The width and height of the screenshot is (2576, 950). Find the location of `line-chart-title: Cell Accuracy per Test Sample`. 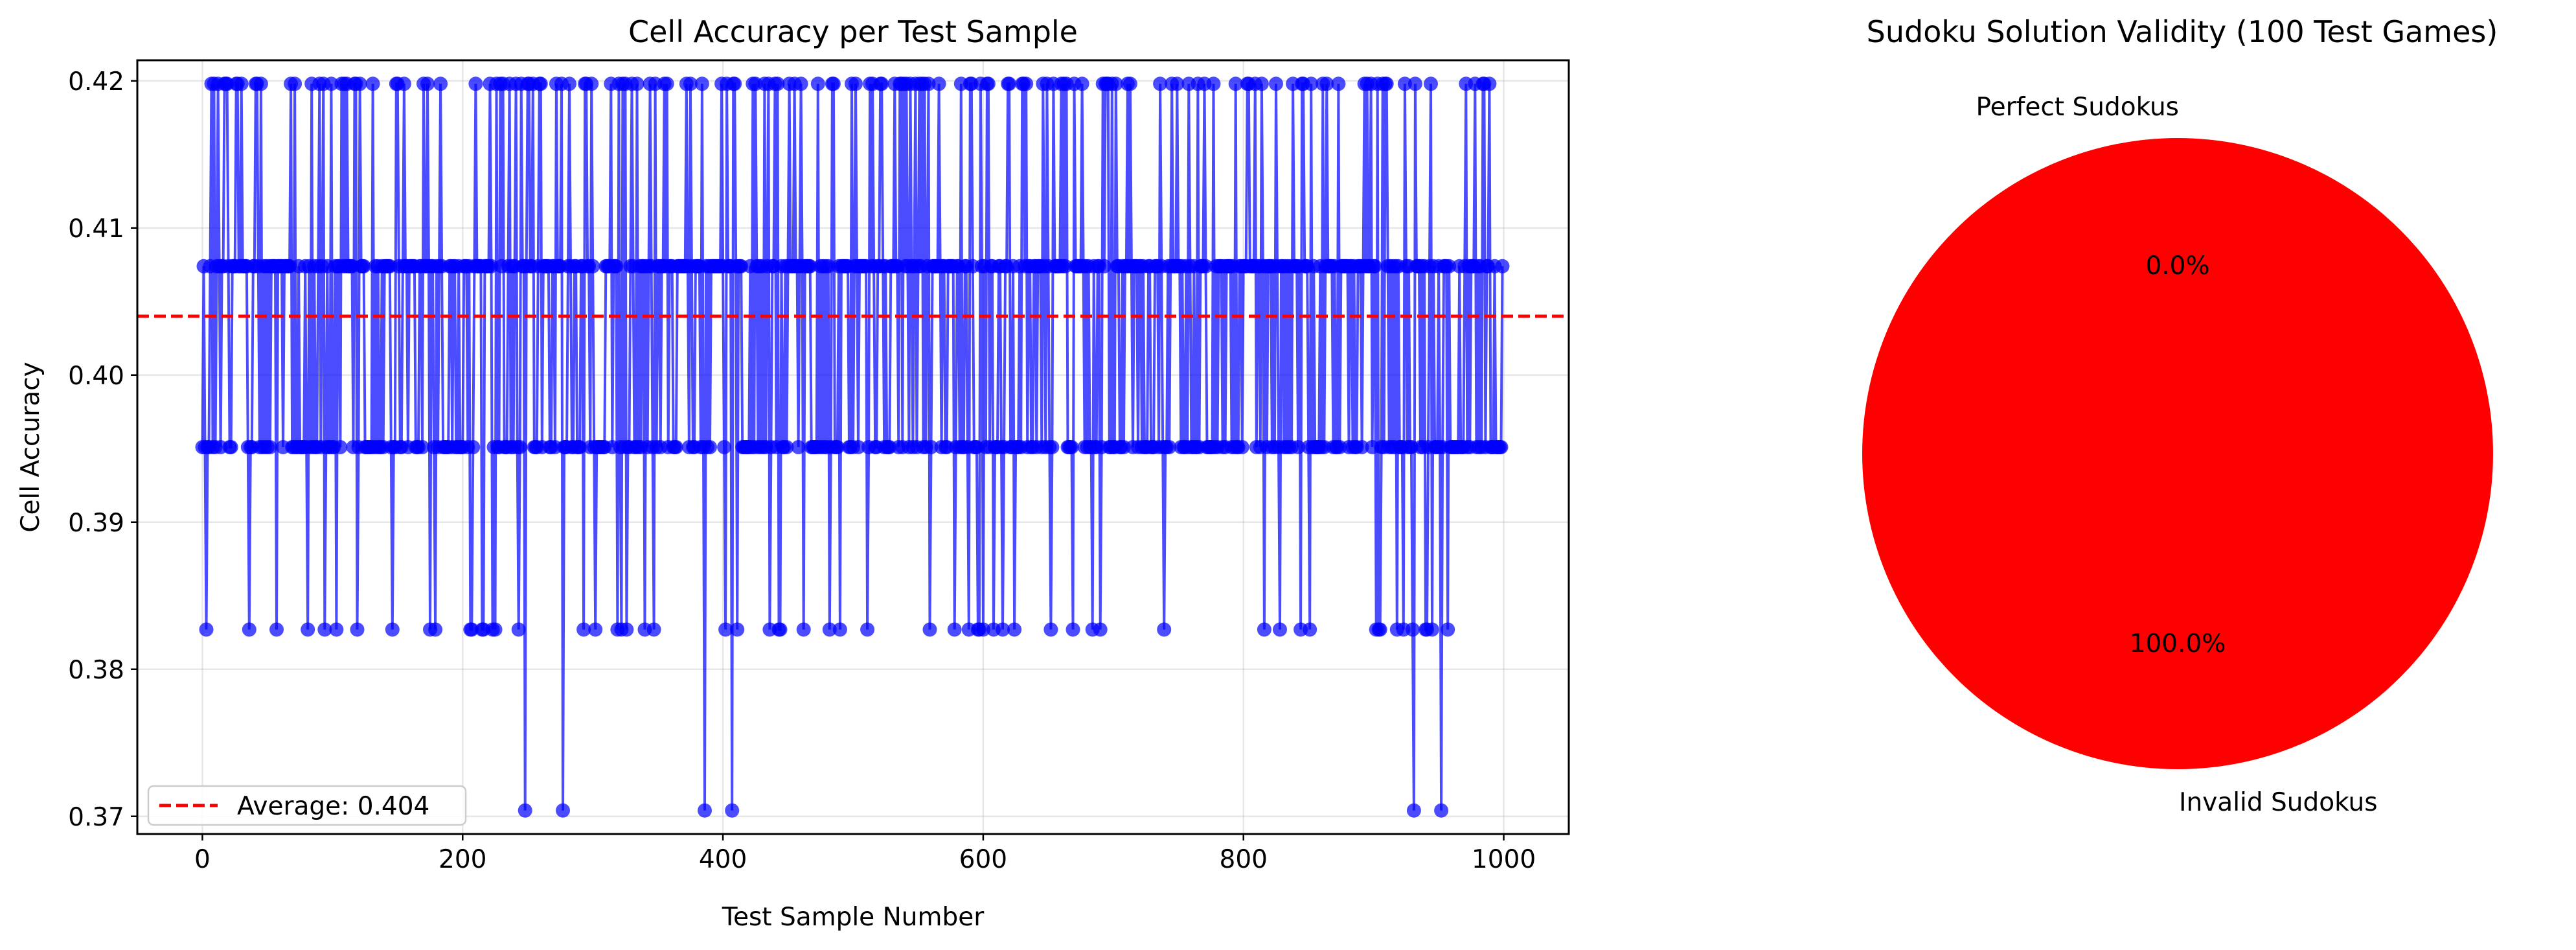

line-chart-title: Cell Accuracy per Test Sample is located at coordinates (853, 31).